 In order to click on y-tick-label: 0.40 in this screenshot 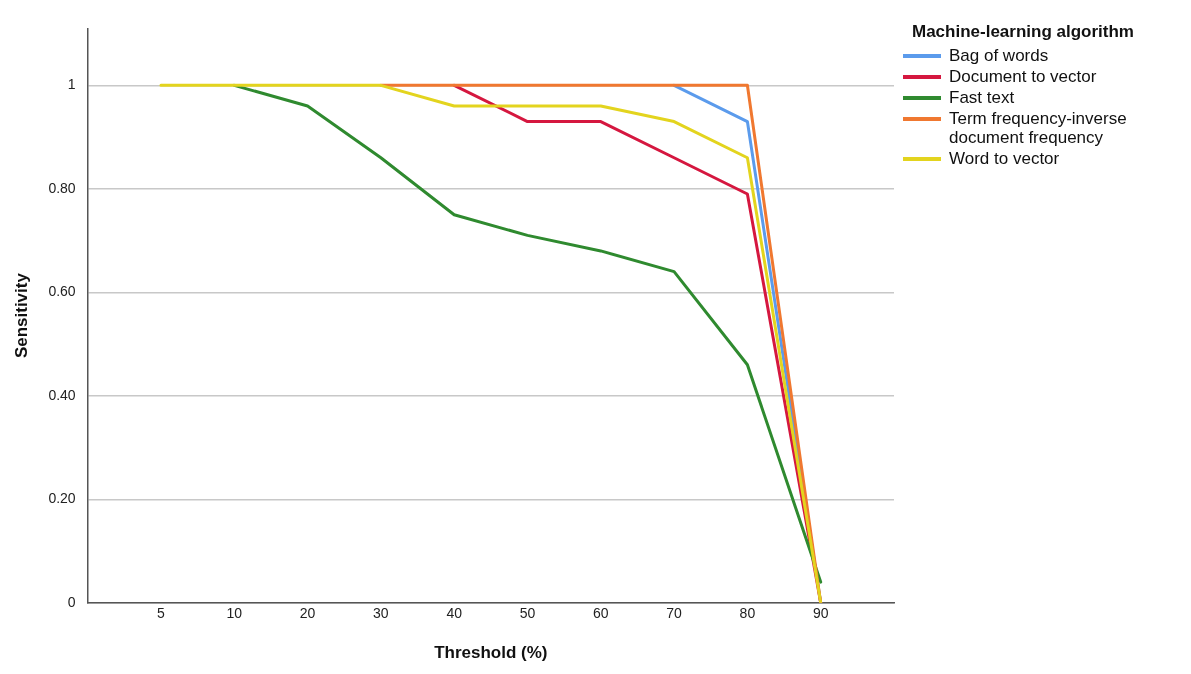, I will do `click(62, 394)`.